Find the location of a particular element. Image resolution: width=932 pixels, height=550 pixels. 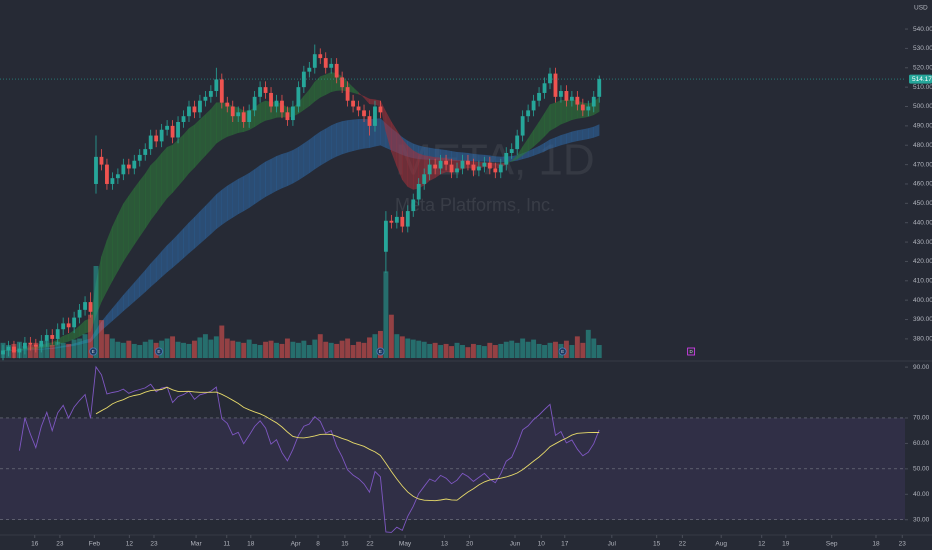

x-tick-label: 19 is located at coordinates (786, 544).